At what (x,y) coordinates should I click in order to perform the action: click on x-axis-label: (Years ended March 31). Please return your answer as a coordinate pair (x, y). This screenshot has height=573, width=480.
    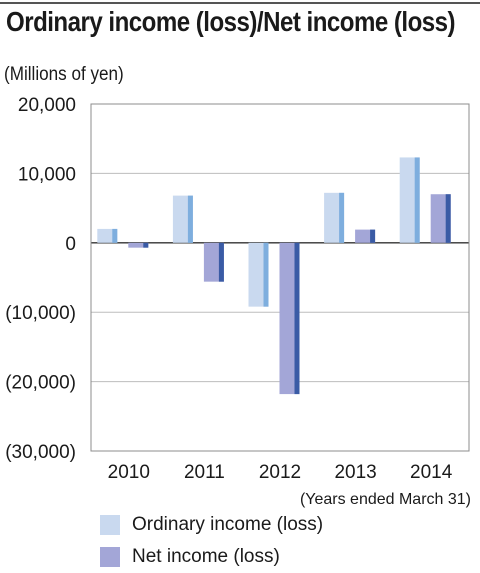
    Looking at the image, I should click on (385, 499).